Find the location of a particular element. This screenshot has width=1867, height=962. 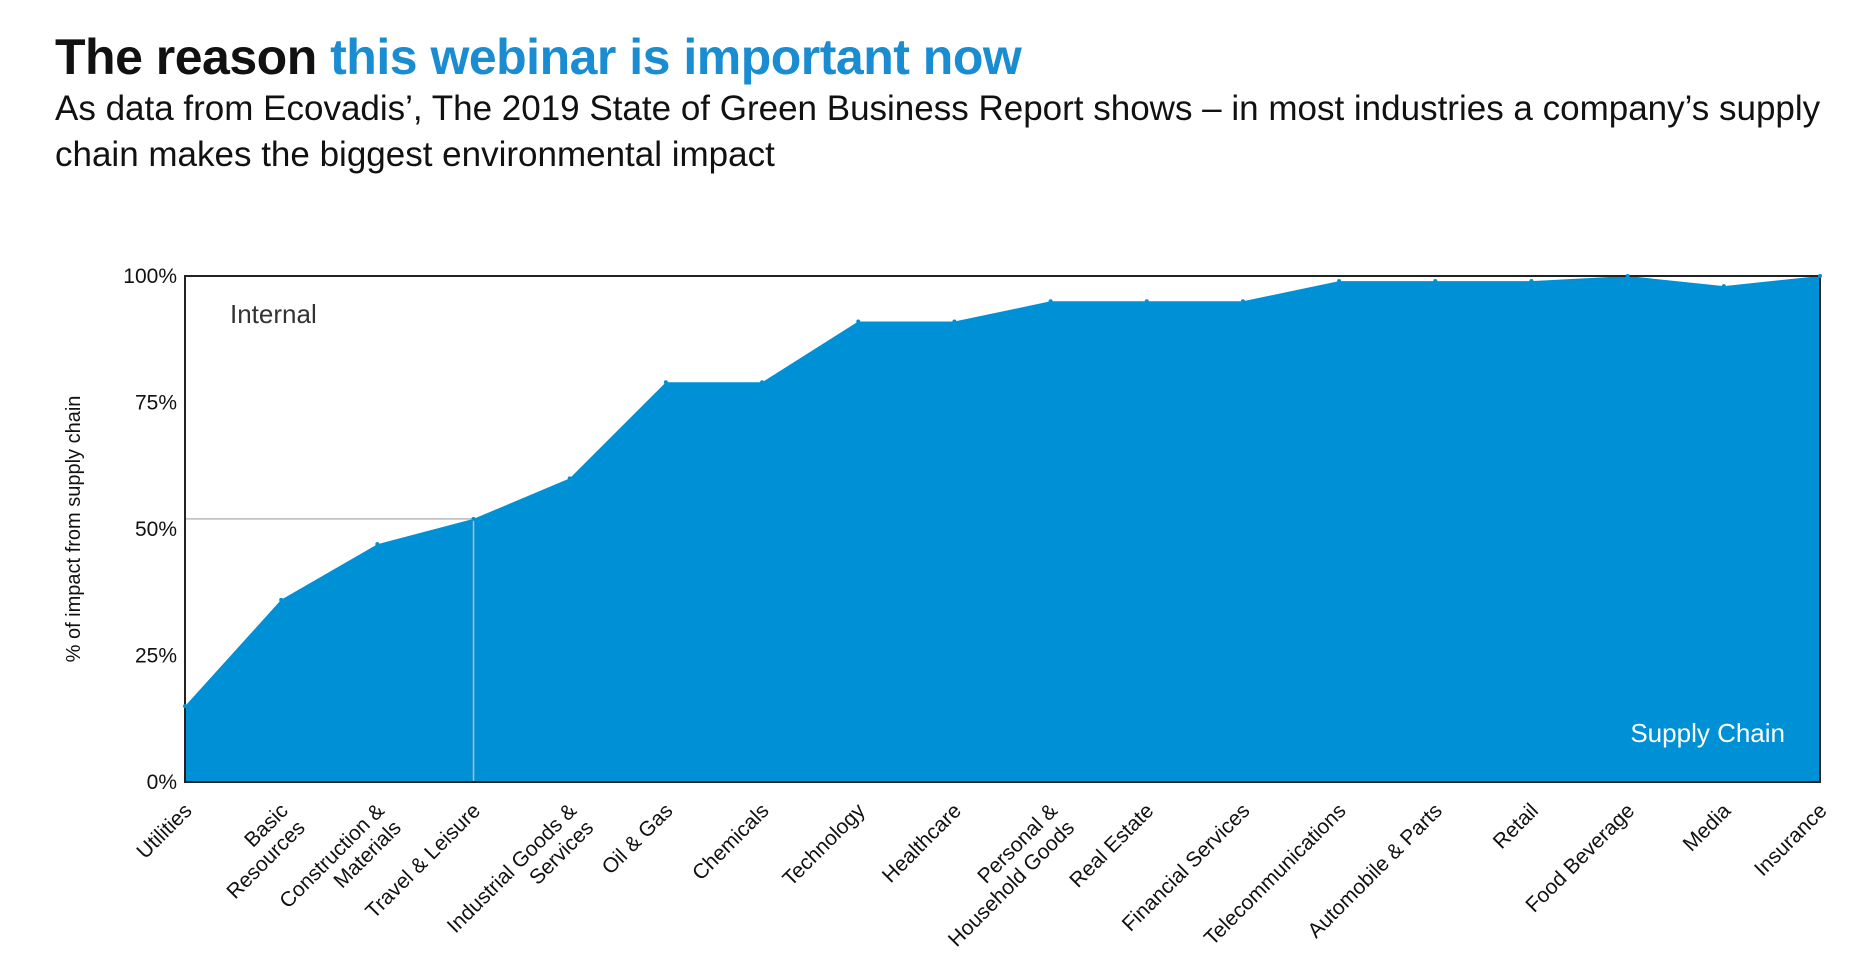

x-tick-label-line: Chemicals is located at coordinates (731, 842).